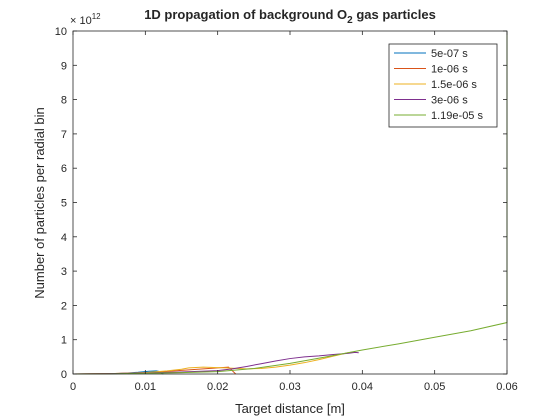 The width and height of the screenshot is (560, 420). What do you see at coordinates (64, 135) in the screenshot?
I see `y-tick-label: 7` at bounding box center [64, 135].